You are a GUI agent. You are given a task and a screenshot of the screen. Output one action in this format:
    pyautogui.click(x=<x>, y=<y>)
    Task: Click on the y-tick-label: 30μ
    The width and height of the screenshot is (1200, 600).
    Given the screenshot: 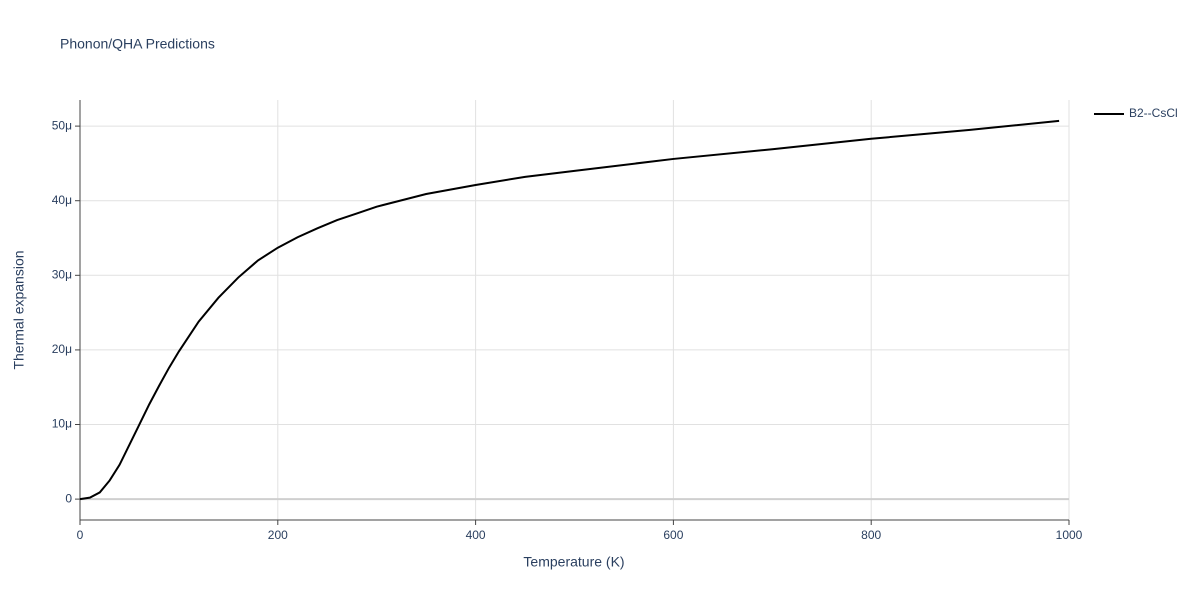 What is the action you would take?
    pyautogui.click(x=62, y=274)
    